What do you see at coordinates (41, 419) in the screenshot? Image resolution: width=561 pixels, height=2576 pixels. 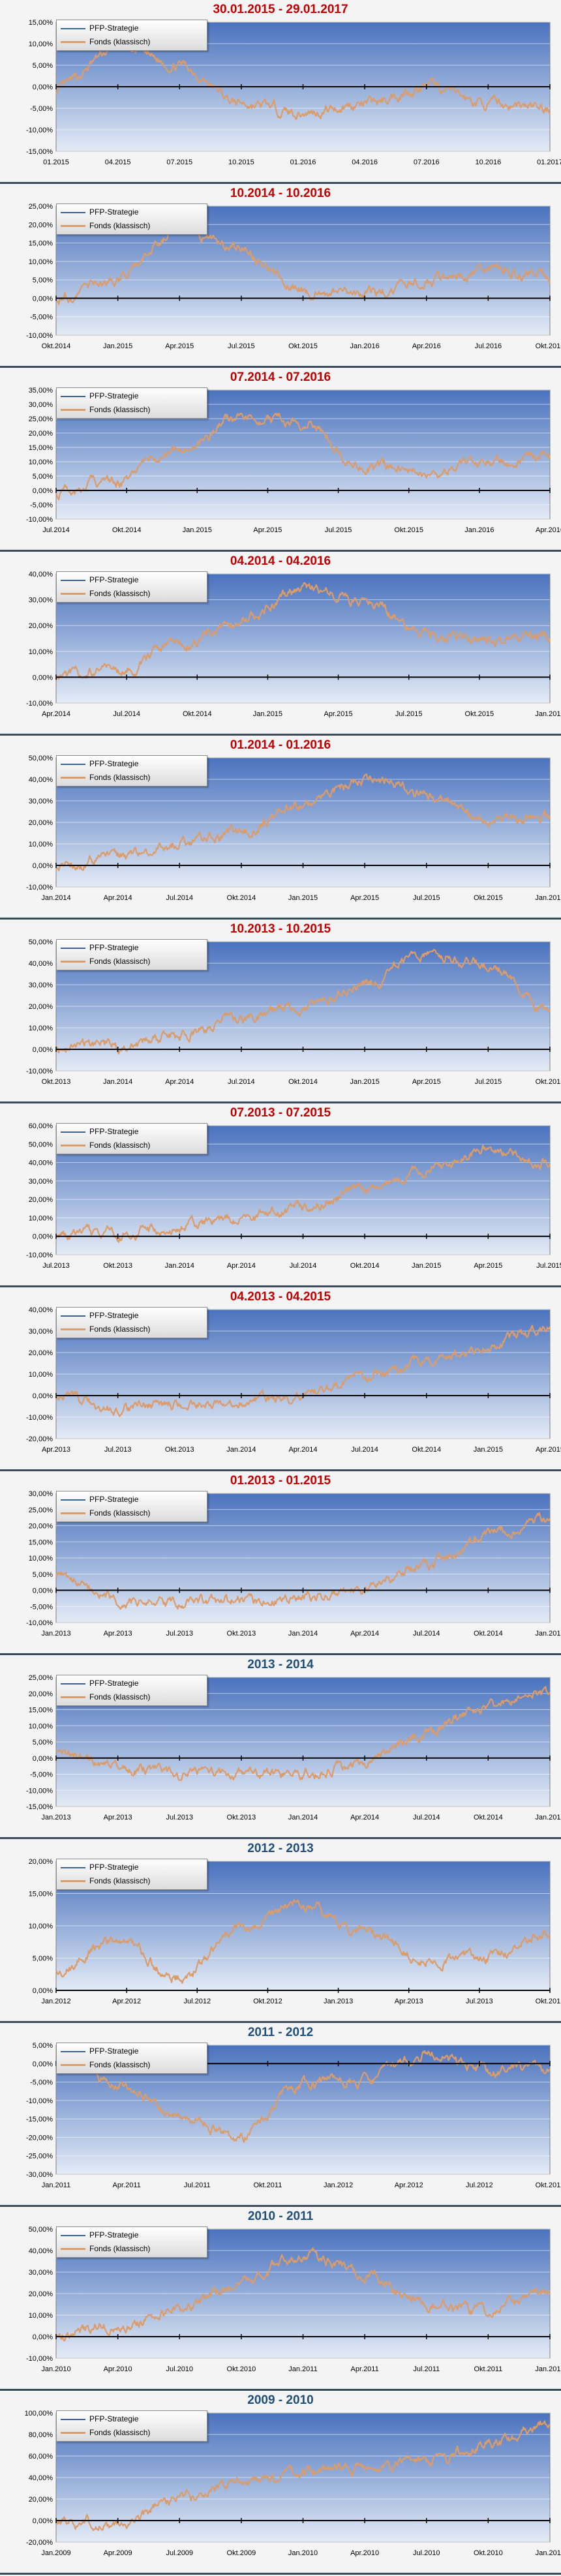 I see `y-tick-label: 25,00%` at bounding box center [41, 419].